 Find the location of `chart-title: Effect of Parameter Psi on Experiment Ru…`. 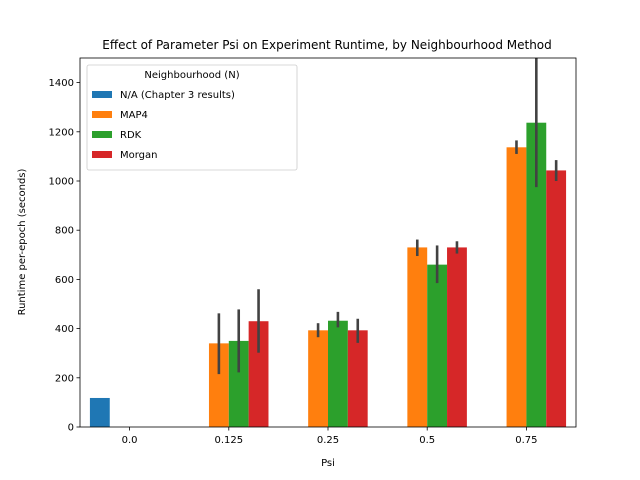

chart-title: Effect of Parameter Psi on Experiment Ru… is located at coordinates (327, 45).